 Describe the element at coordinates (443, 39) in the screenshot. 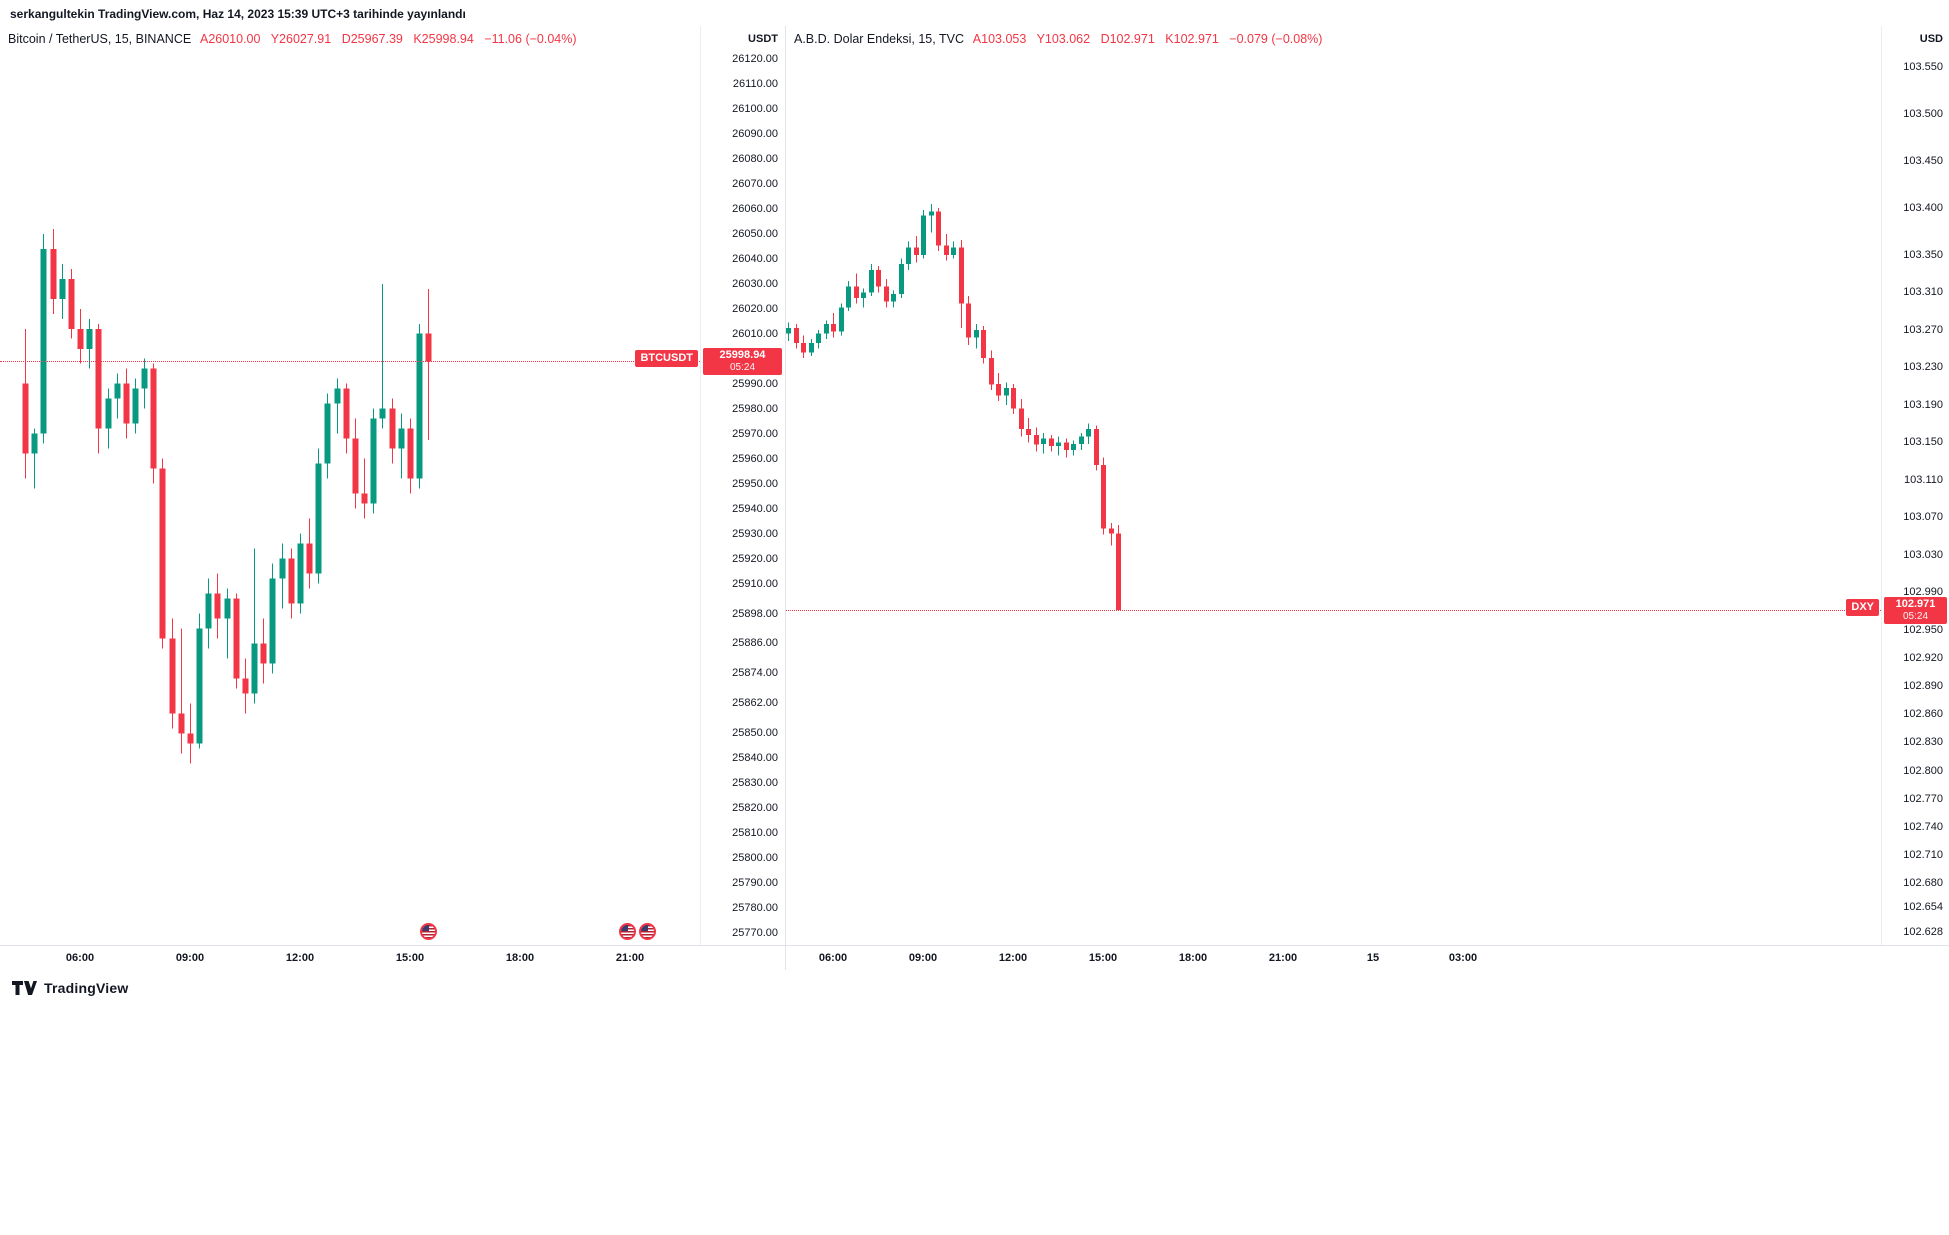

I see `close-value: K25998.94` at that location.